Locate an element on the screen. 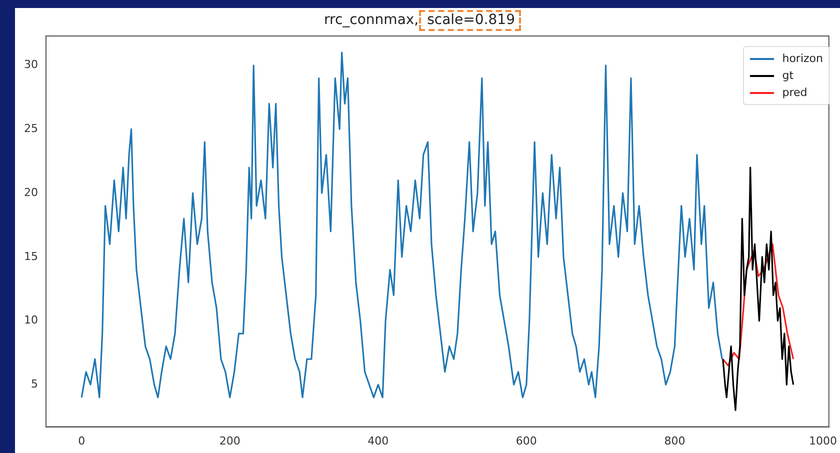 This screenshot has width=840, height=453. x-tick-label: 0 is located at coordinates (82, 441).